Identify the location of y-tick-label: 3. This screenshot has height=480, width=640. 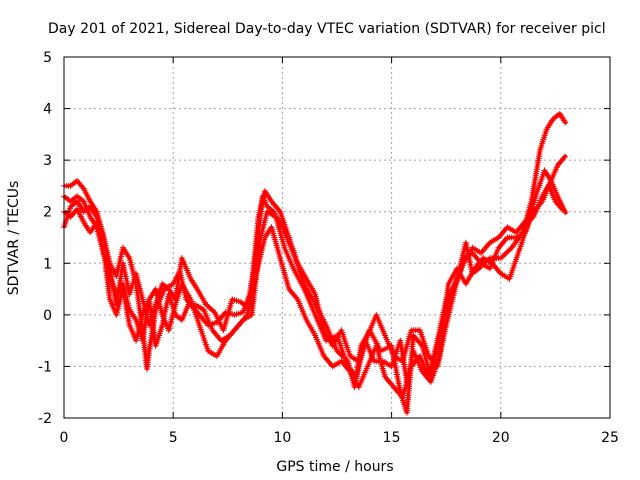
(47, 161).